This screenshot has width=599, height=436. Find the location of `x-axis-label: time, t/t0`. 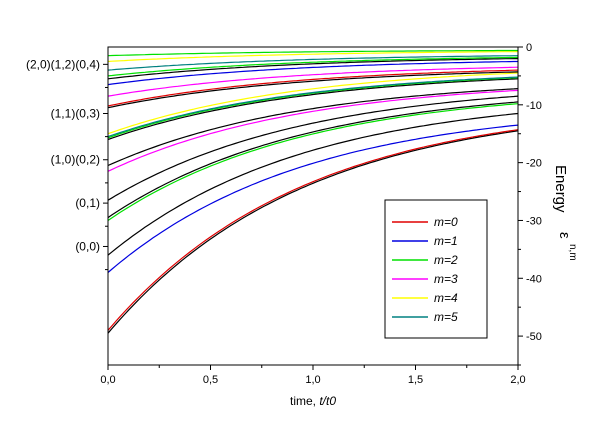

x-axis-label: time, t/t0 is located at coordinates (313, 401).